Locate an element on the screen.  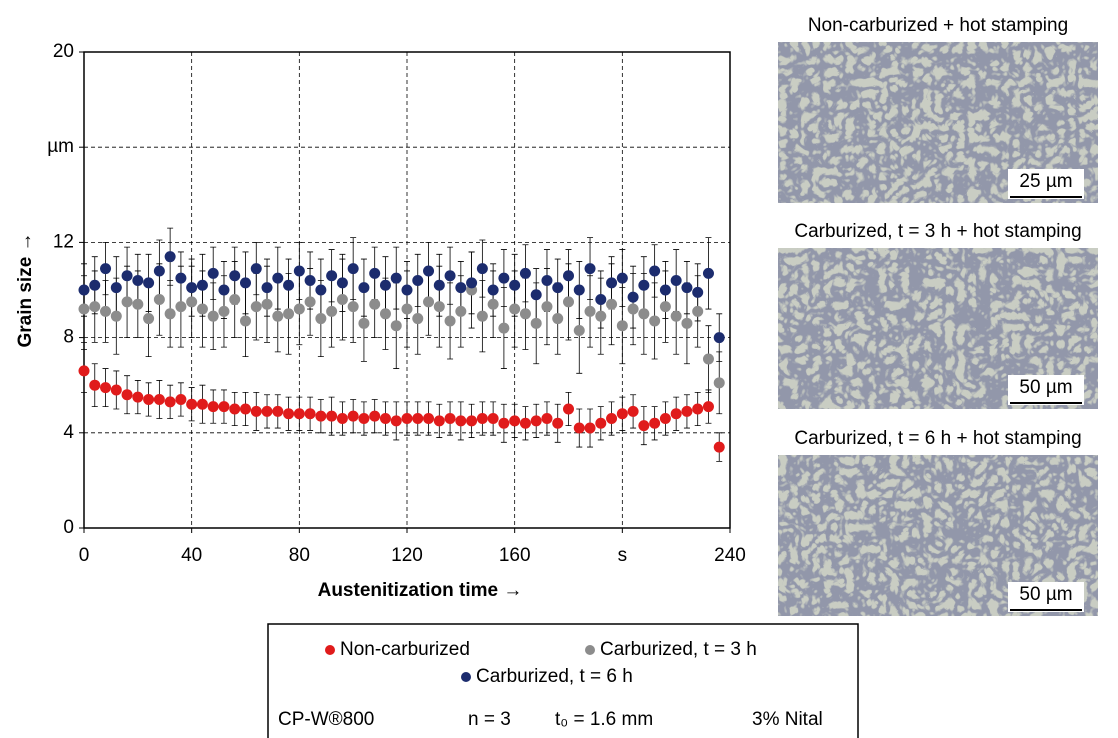
micrograph-title: Carburized, t = 3 h + hot stamping is located at coordinates (937, 231).